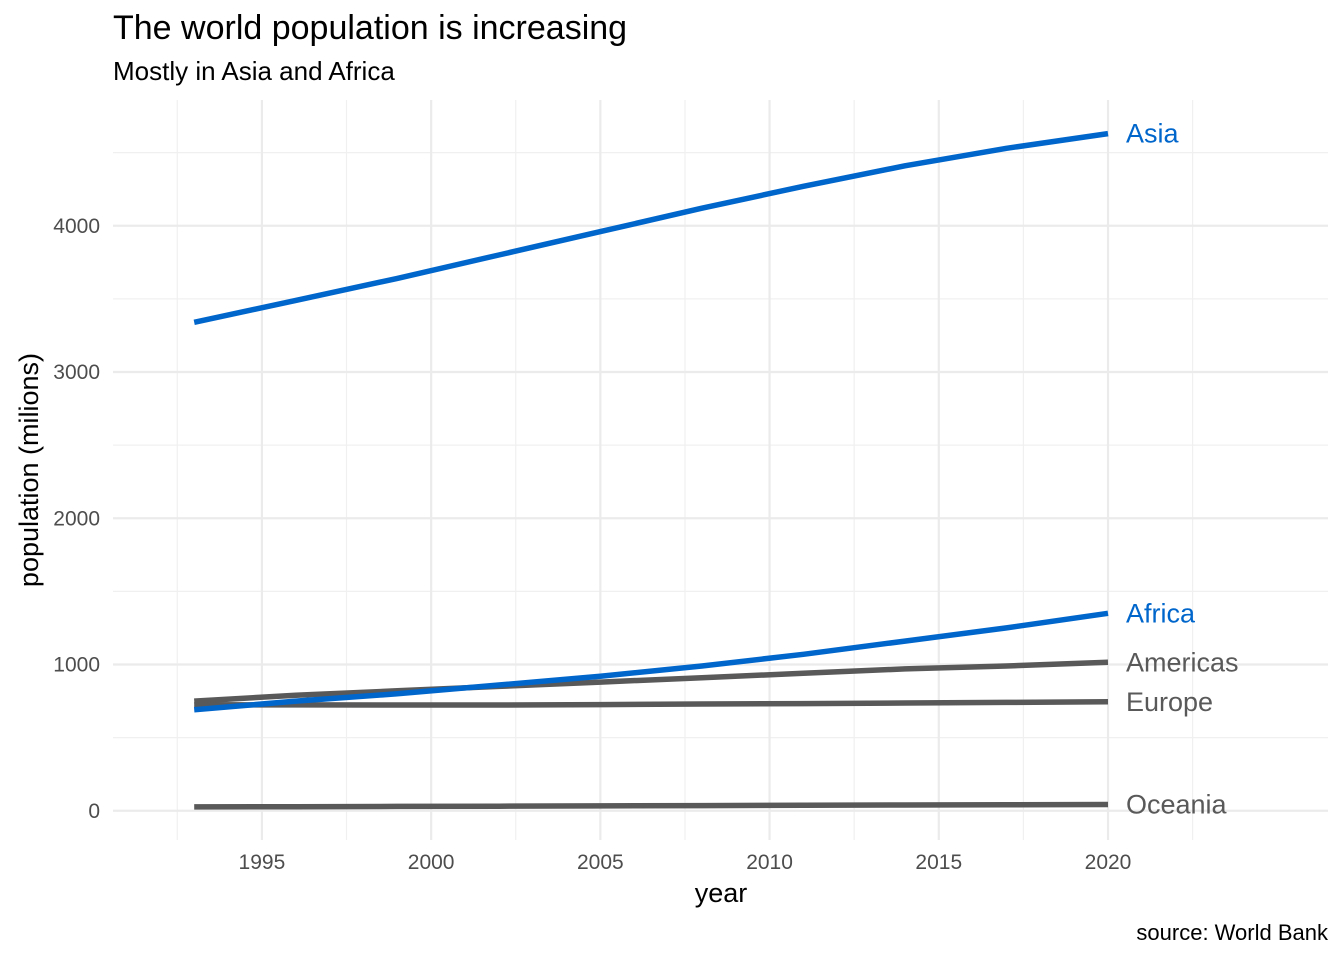  What do you see at coordinates (769, 862) in the screenshot?
I see `x-tick-label: 2010` at bounding box center [769, 862].